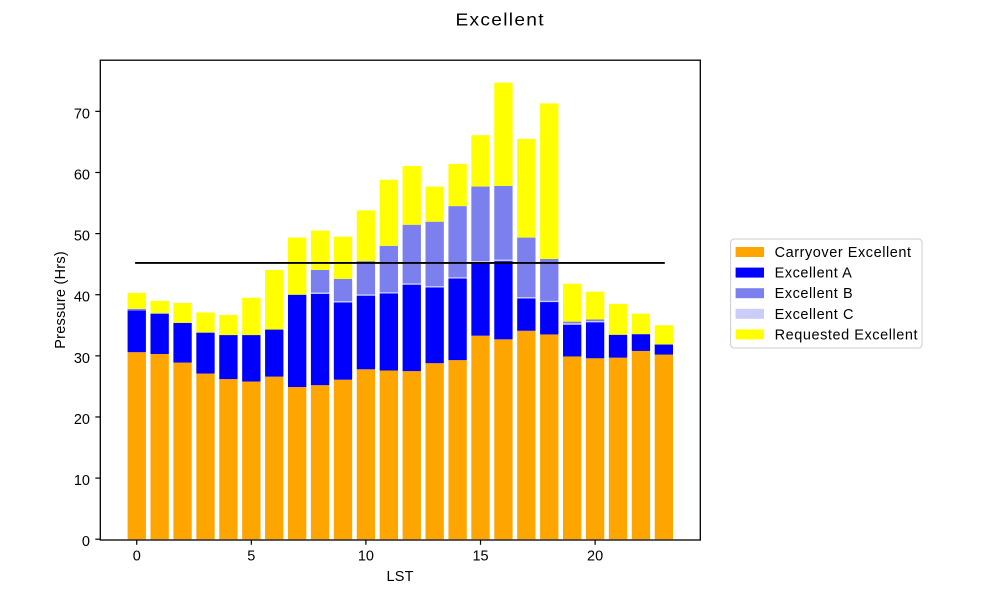  What do you see at coordinates (814, 315) in the screenshot?
I see `svg-text: Excellent C` at bounding box center [814, 315].